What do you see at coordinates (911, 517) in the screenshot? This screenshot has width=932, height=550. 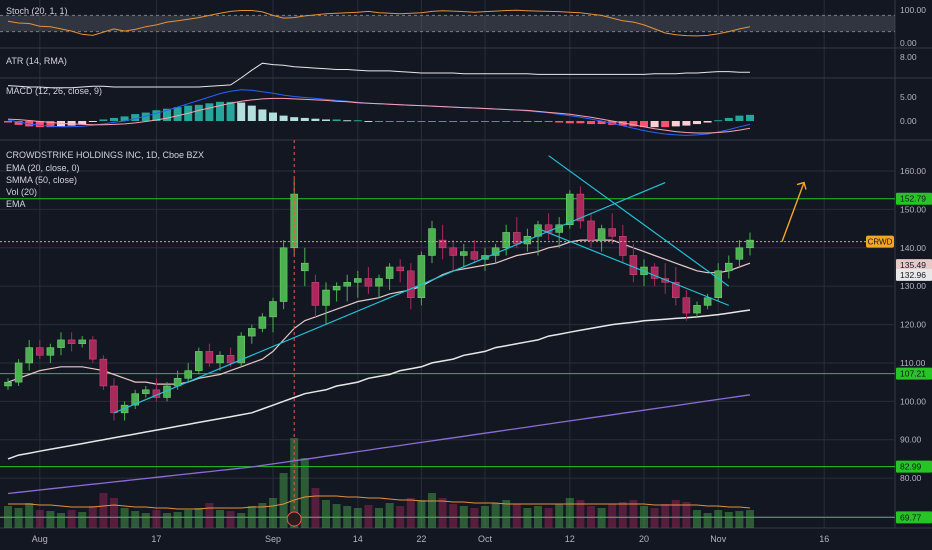 I see `support-label: 69.77` at bounding box center [911, 517].